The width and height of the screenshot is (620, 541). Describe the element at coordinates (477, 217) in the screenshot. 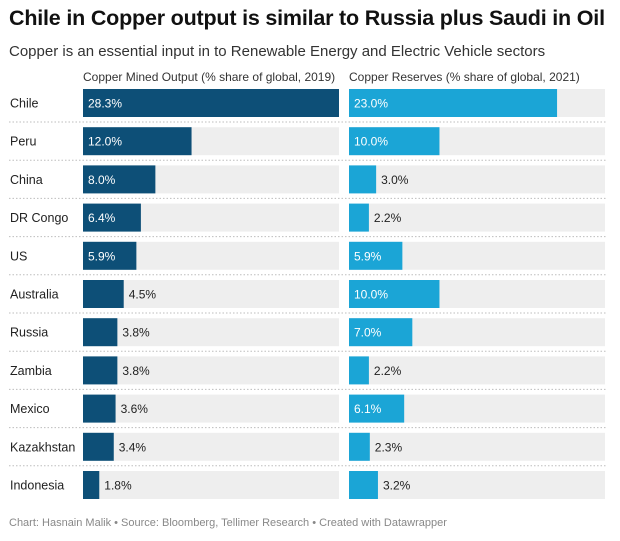

I see `reserves-track-dr-congo` at that location.